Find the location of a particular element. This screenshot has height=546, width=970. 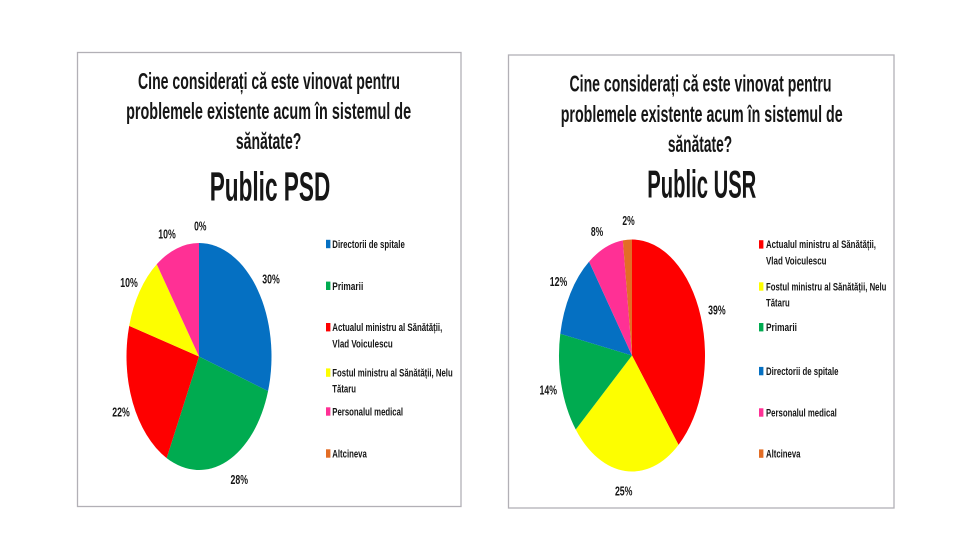

svg-text: 0% is located at coordinates (200, 226).